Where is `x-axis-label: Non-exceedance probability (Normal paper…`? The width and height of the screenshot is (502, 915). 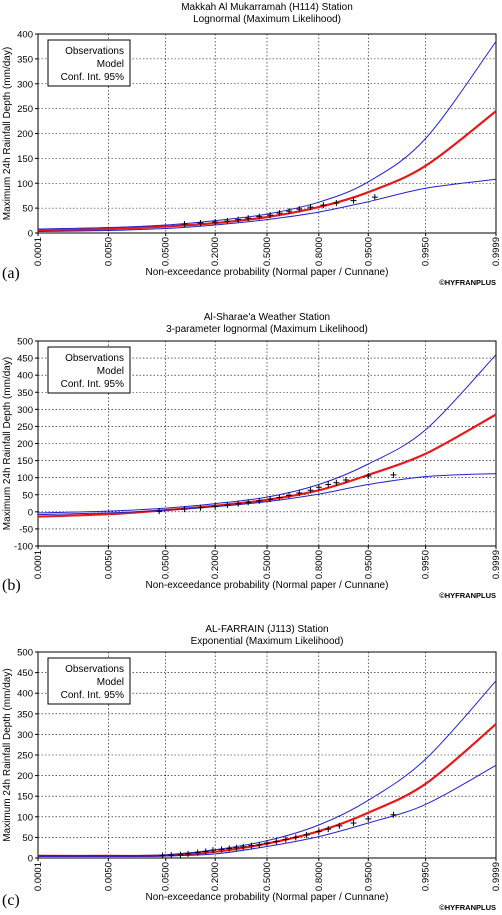
x-axis-label: Non-exceedance probability (Normal paper… is located at coordinates (267, 585).